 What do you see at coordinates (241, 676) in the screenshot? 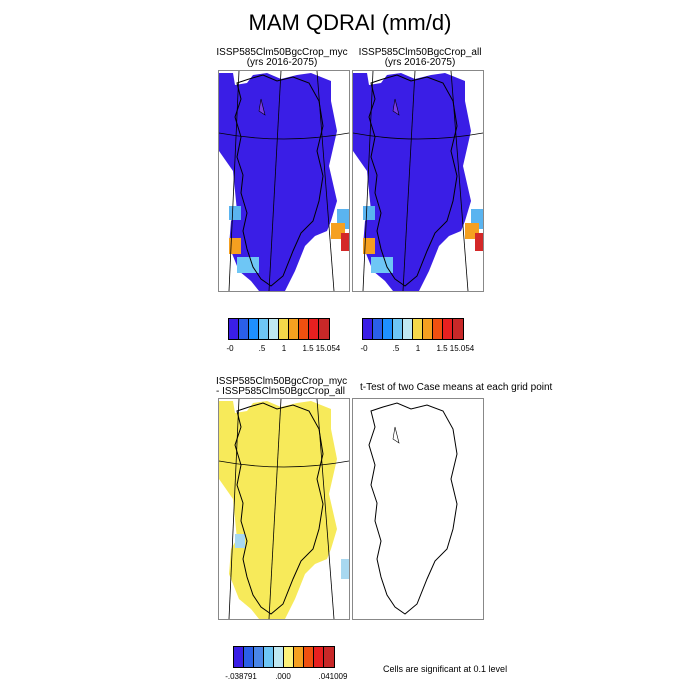
I see `tick-label: -.038791` at bounding box center [241, 676].